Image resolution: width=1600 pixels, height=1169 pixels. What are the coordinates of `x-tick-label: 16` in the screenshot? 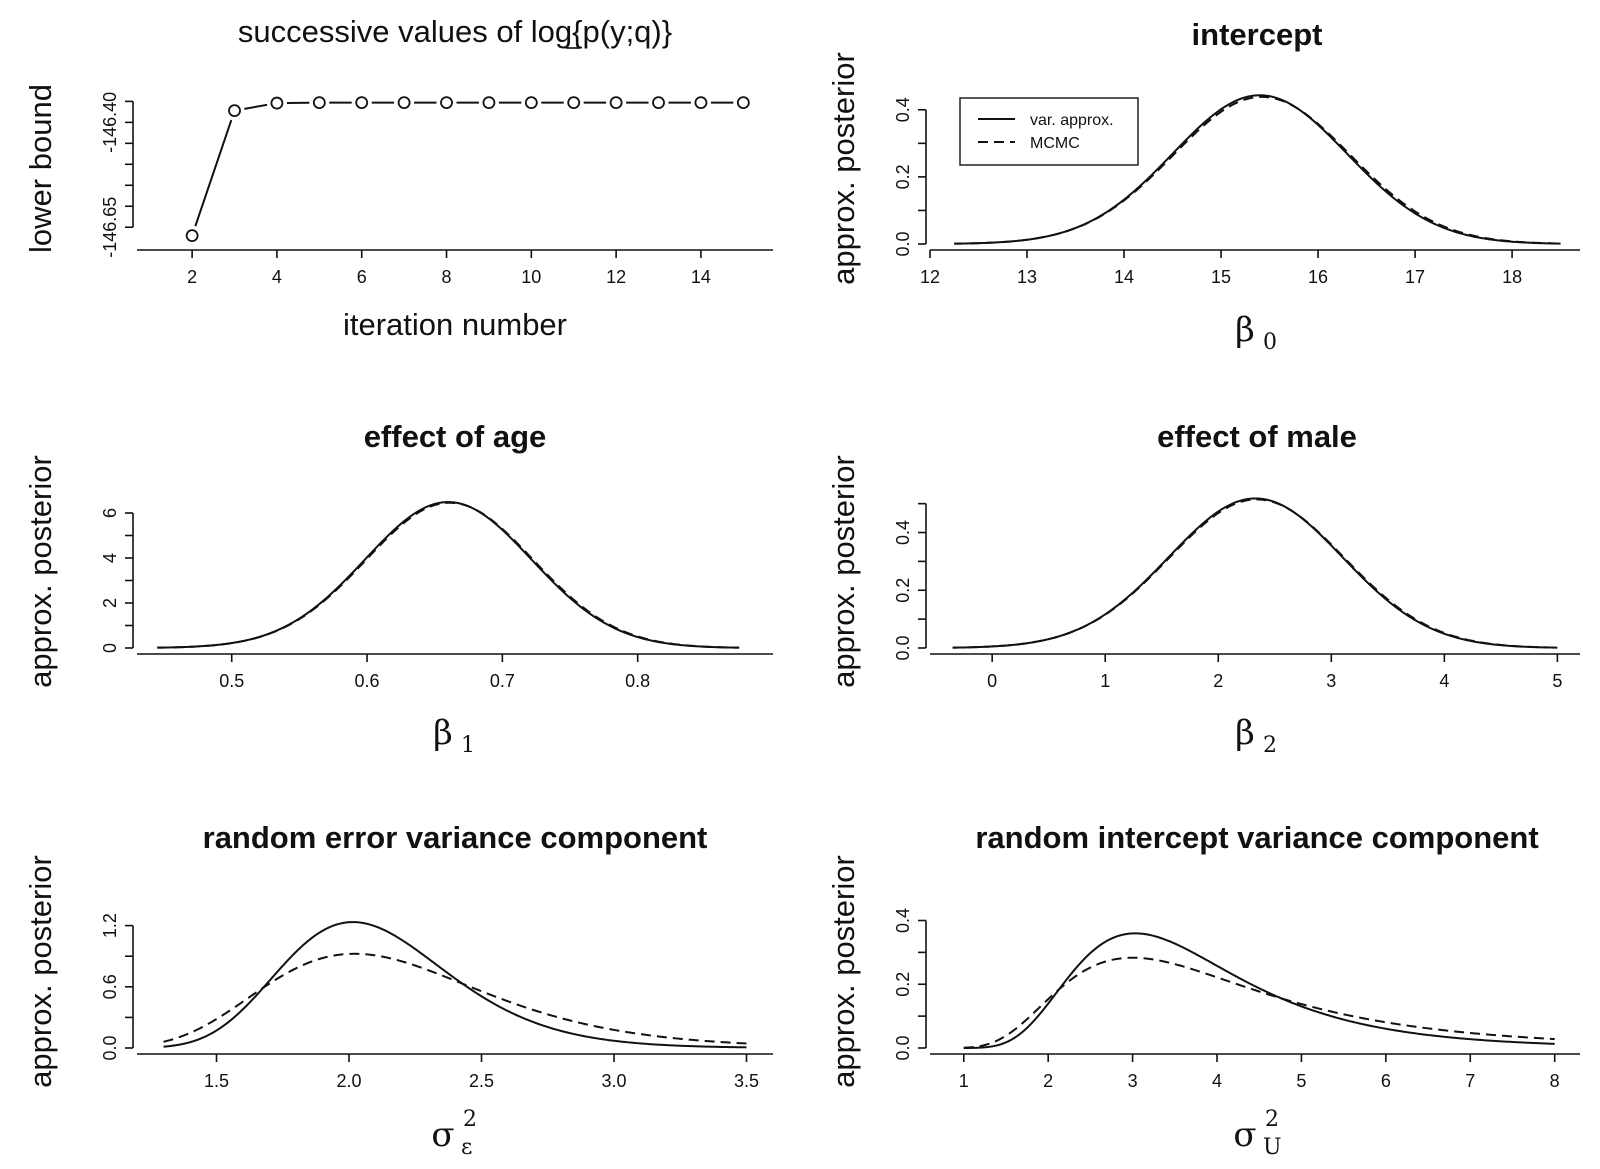 It's located at (1318, 277).